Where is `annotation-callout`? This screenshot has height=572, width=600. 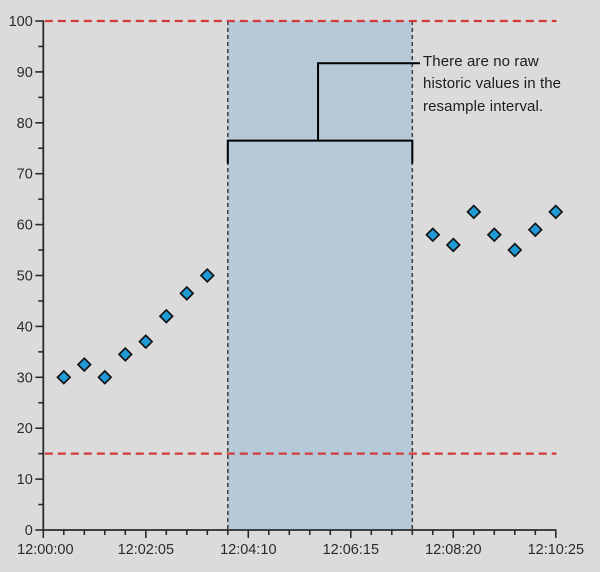
annotation-callout is located at coordinates (323, 113).